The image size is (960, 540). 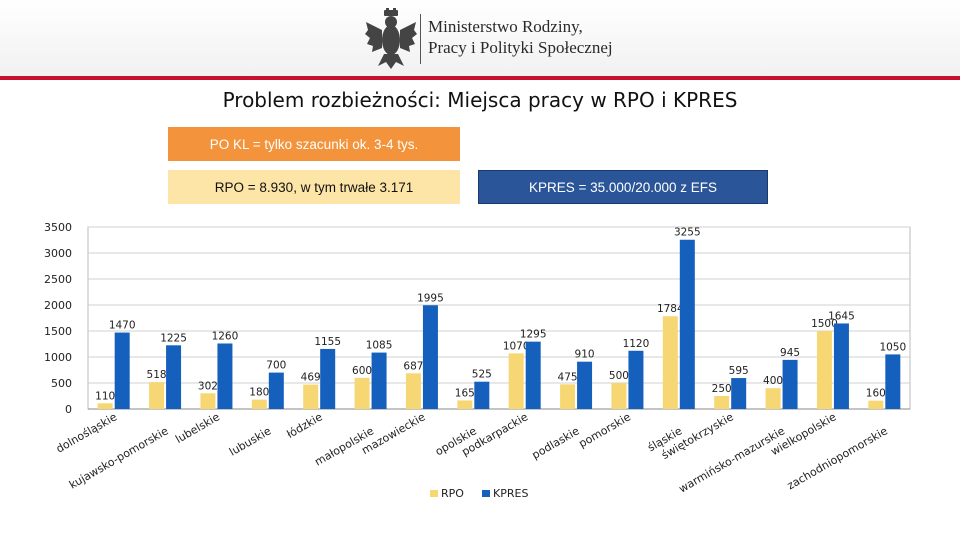 What do you see at coordinates (556, 443) in the screenshot?
I see `category-label: podlaskie` at bounding box center [556, 443].